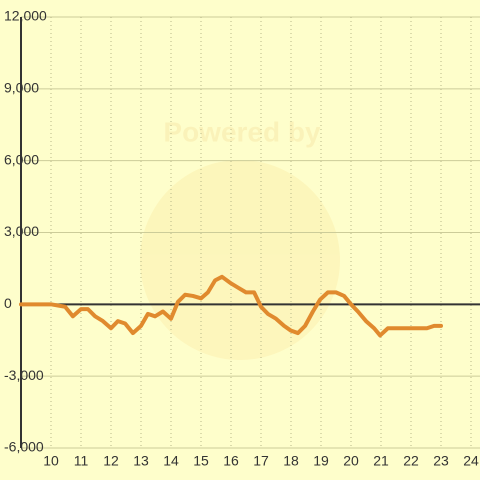 The width and height of the screenshot is (480, 480). I want to click on series-line, so click(231, 306).